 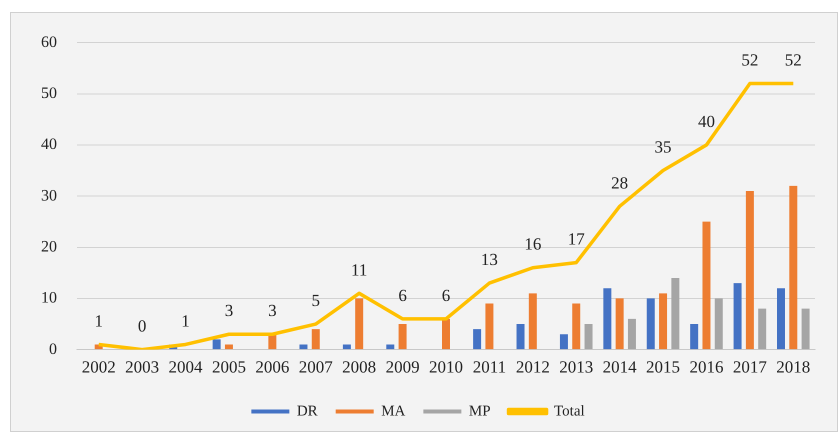 I want to click on data-label: 0, so click(x=142, y=326).